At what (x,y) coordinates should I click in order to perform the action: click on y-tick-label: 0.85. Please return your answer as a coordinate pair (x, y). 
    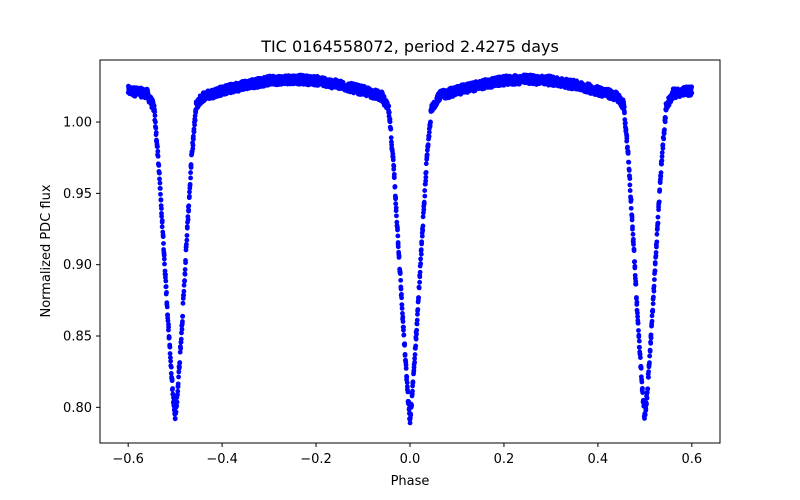
    Looking at the image, I should click on (77, 337).